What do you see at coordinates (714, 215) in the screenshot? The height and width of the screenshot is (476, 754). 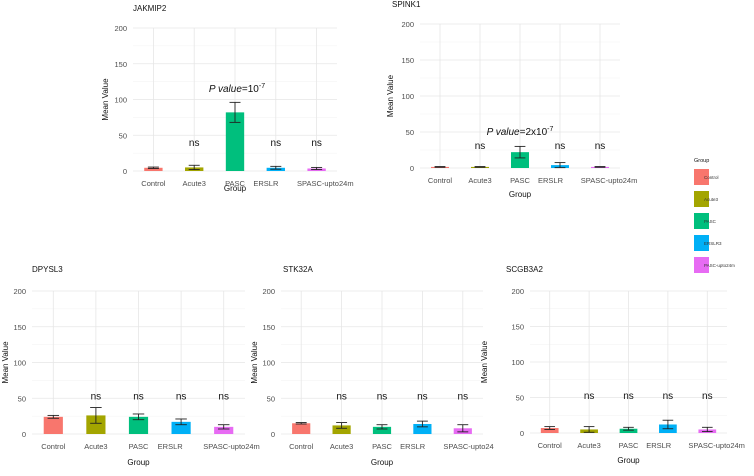 I see `legend: Group Control Acute3 PASC ERSLR3 PASC-upto24m` at bounding box center [714, 215].